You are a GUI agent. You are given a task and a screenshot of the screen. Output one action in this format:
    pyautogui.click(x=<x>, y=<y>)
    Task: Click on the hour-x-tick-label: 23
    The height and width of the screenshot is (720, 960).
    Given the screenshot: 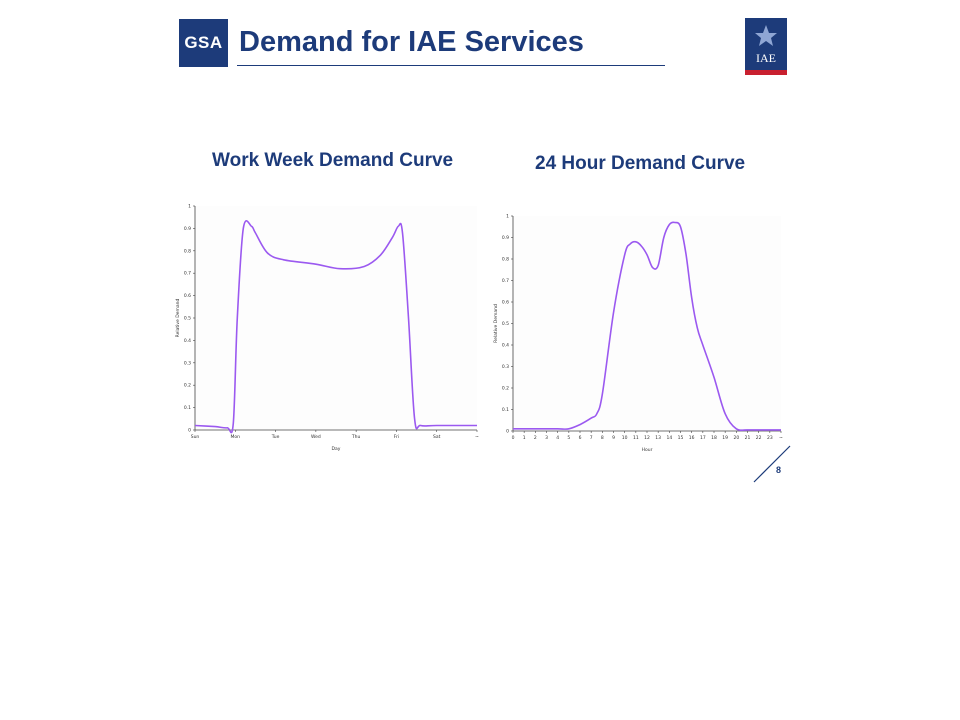 What is the action you would take?
    pyautogui.click(x=770, y=438)
    